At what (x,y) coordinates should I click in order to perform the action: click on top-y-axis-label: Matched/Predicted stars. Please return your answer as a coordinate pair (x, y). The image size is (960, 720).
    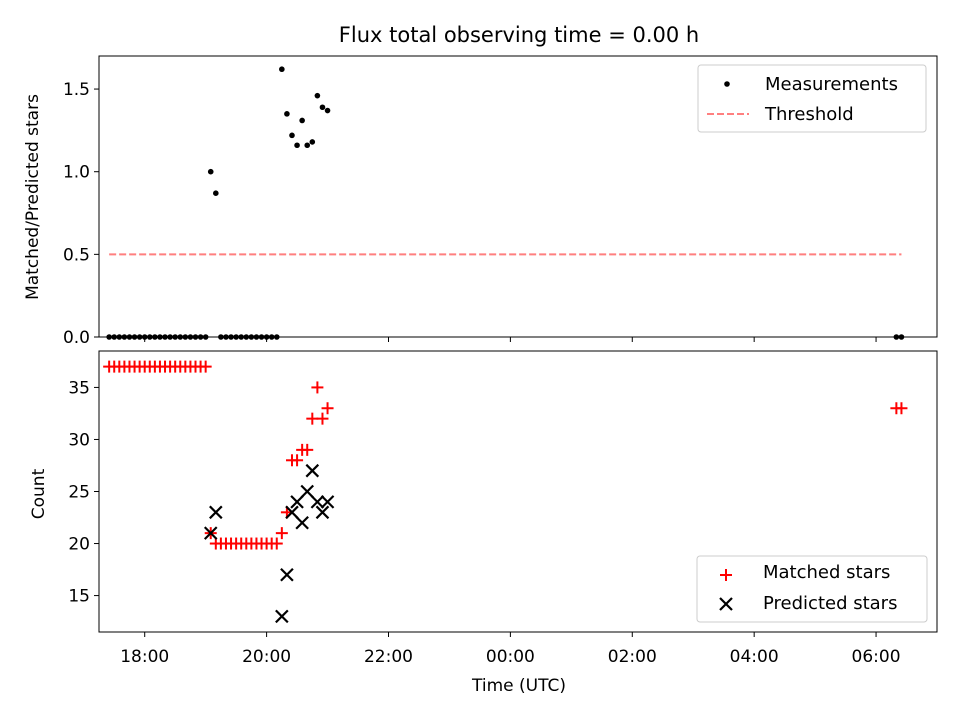
    Looking at the image, I should click on (33, 197).